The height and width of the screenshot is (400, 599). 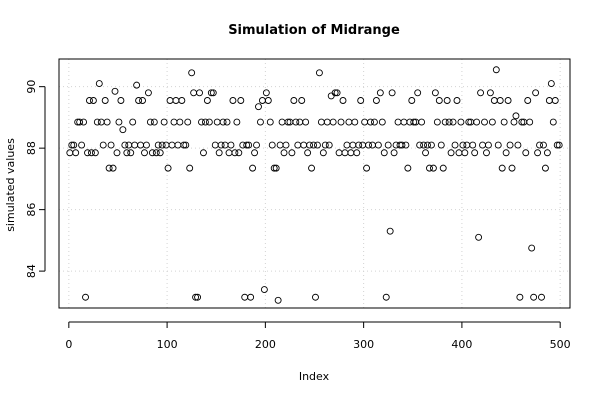 What do you see at coordinates (314, 30) in the screenshot?
I see `chart-title: Simulation of Midrange` at bounding box center [314, 30].